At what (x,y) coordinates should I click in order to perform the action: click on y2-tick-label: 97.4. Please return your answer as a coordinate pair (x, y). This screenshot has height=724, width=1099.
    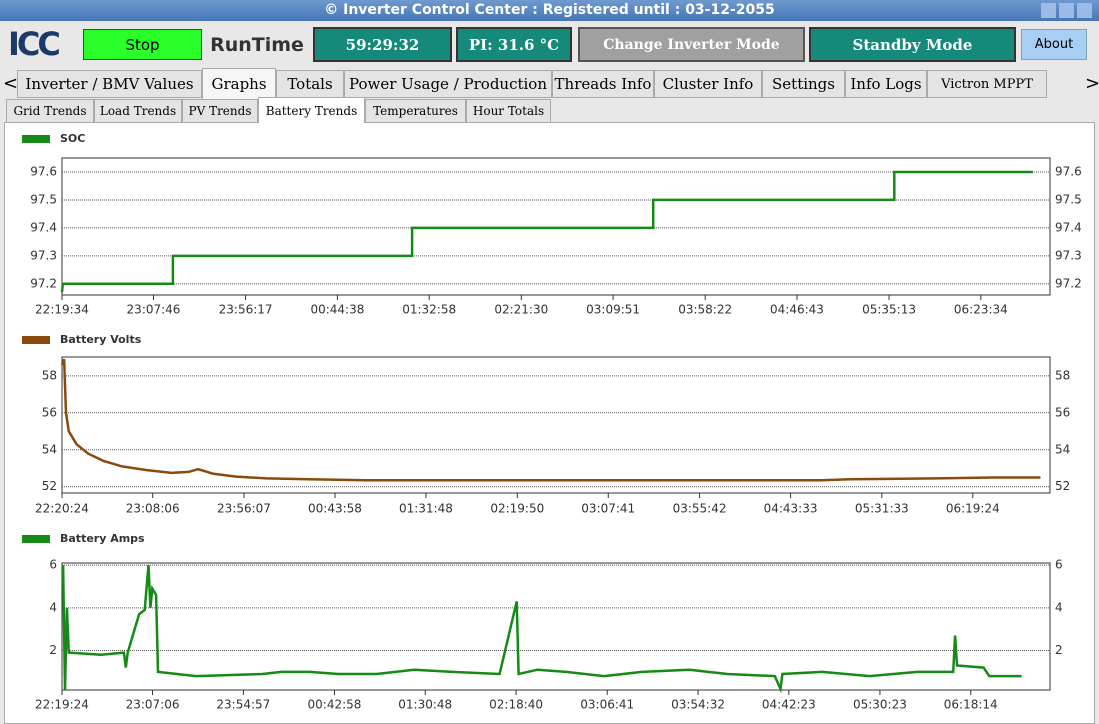
    Looking at the image, I should click on (1068, 227).